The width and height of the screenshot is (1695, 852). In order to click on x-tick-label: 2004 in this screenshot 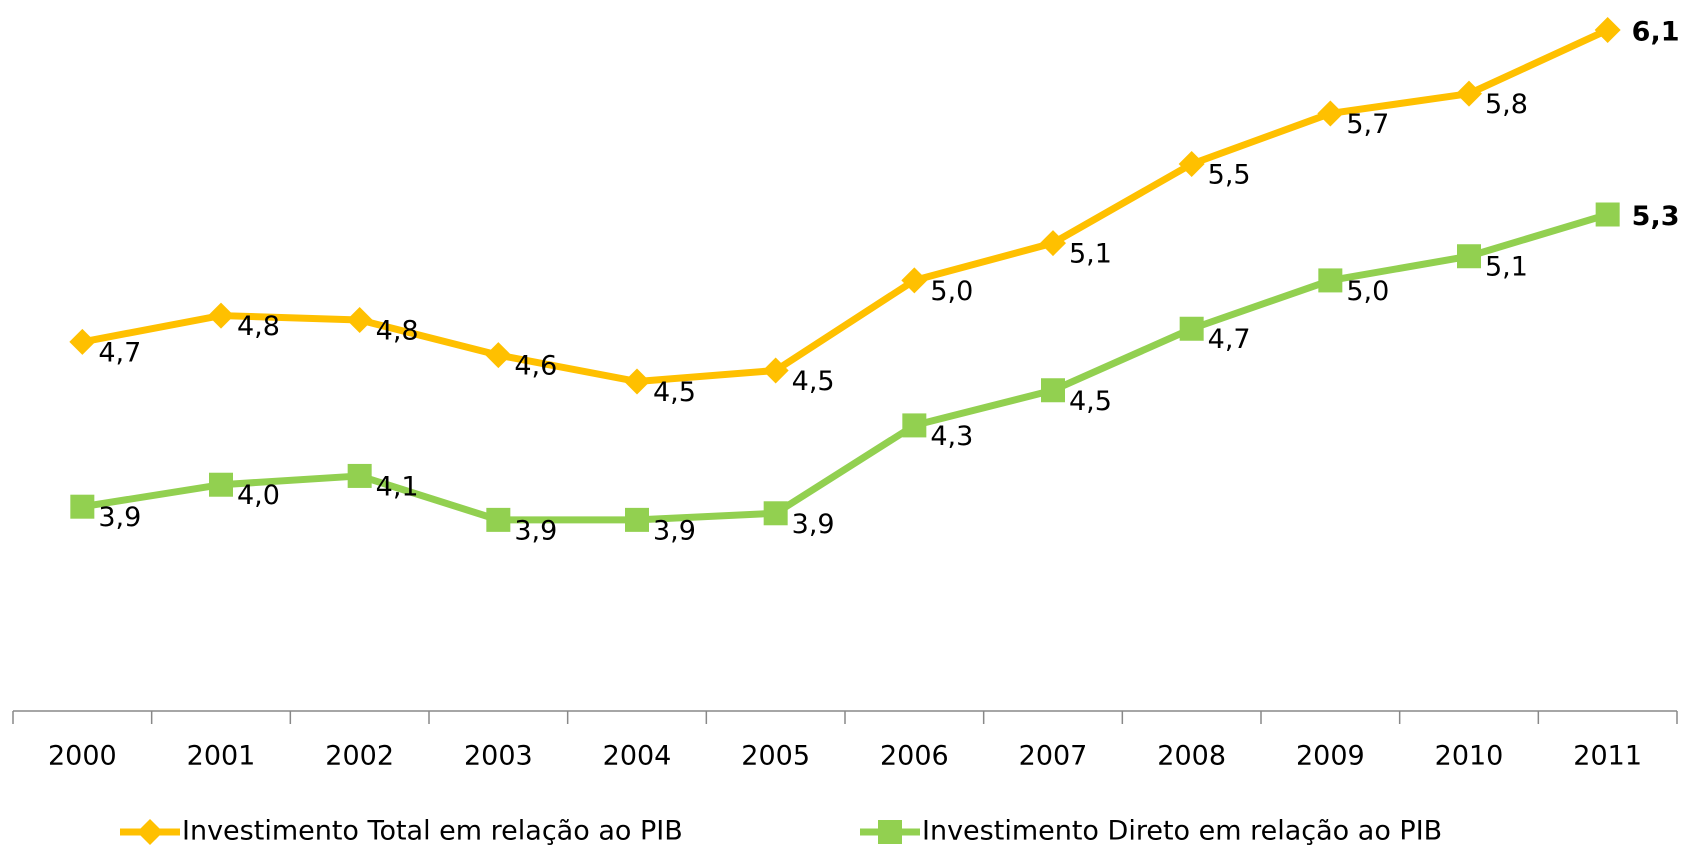, I will do `click(637, 756)`.